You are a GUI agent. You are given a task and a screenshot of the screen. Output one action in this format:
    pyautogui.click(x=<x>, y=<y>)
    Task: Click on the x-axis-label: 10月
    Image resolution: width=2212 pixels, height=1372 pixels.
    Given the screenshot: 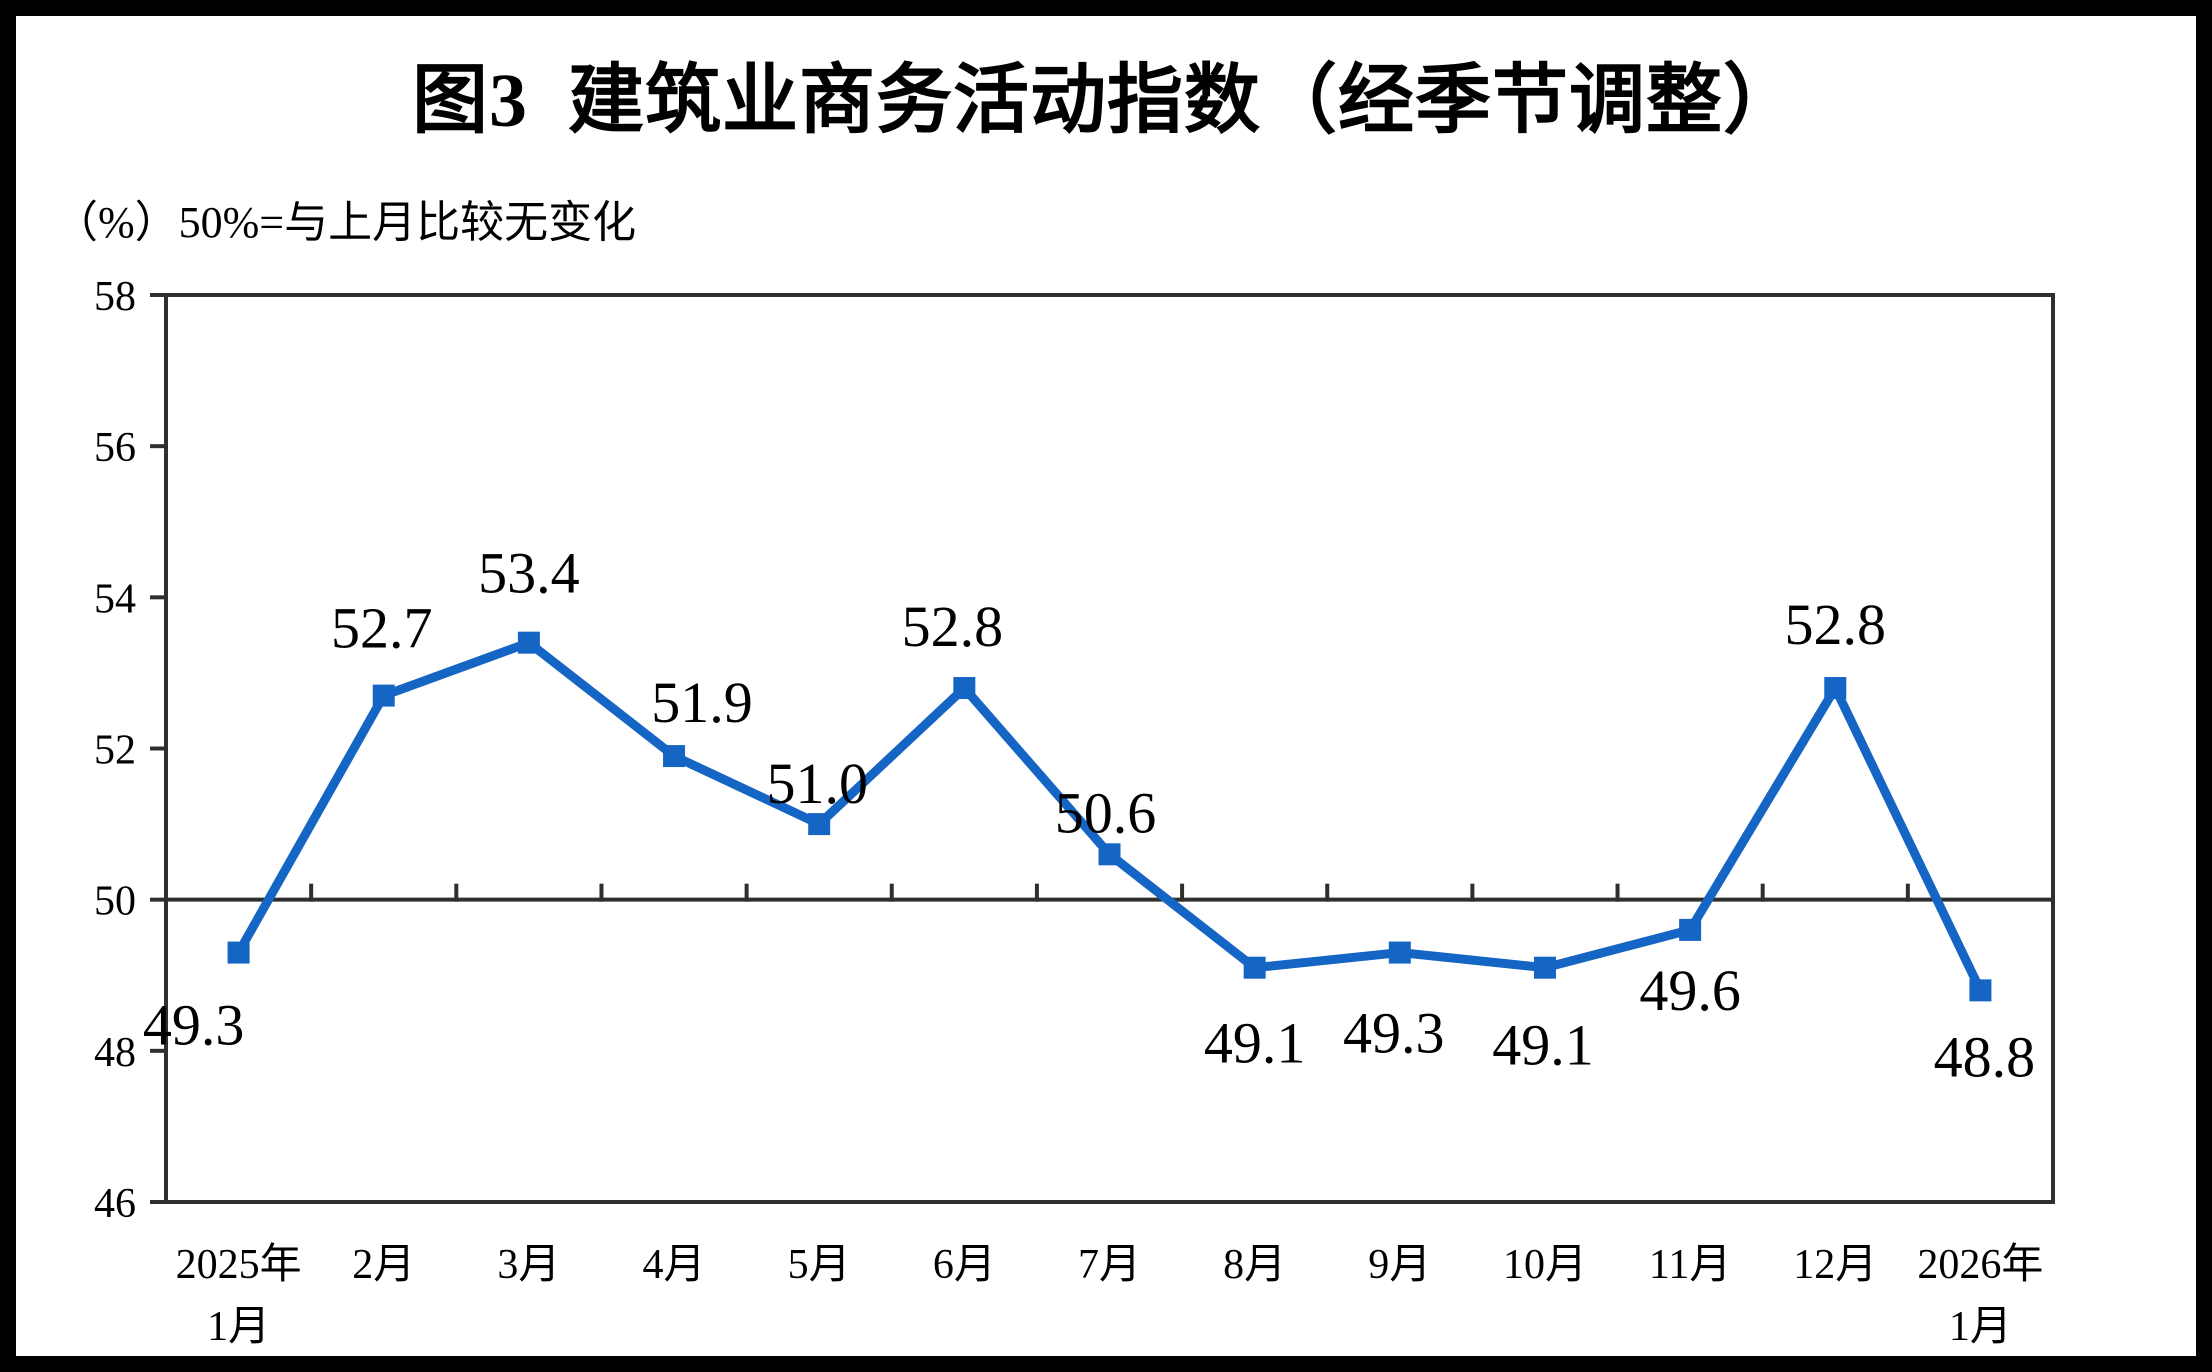 What is the action you would take?
    pyautogui.click(x=1545, y=1265)
    